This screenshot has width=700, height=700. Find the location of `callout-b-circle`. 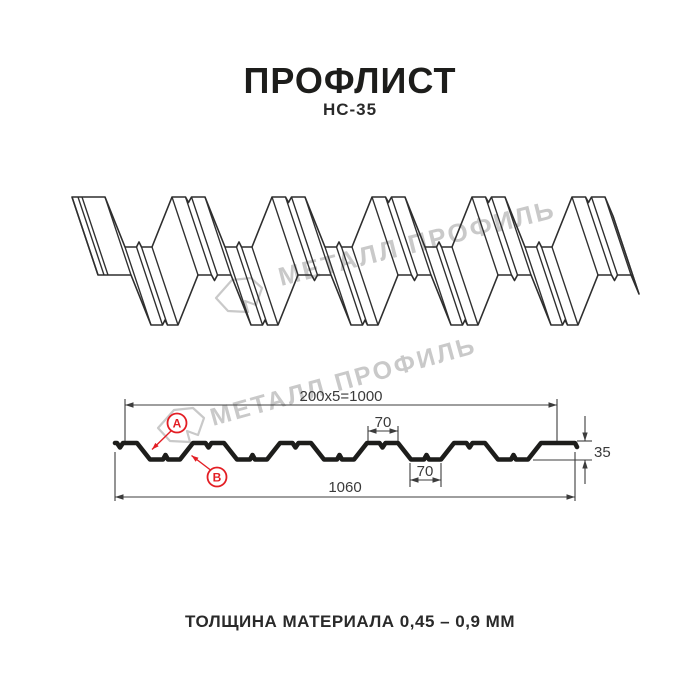

callout-b-circle is located at coordinates (217, 477).